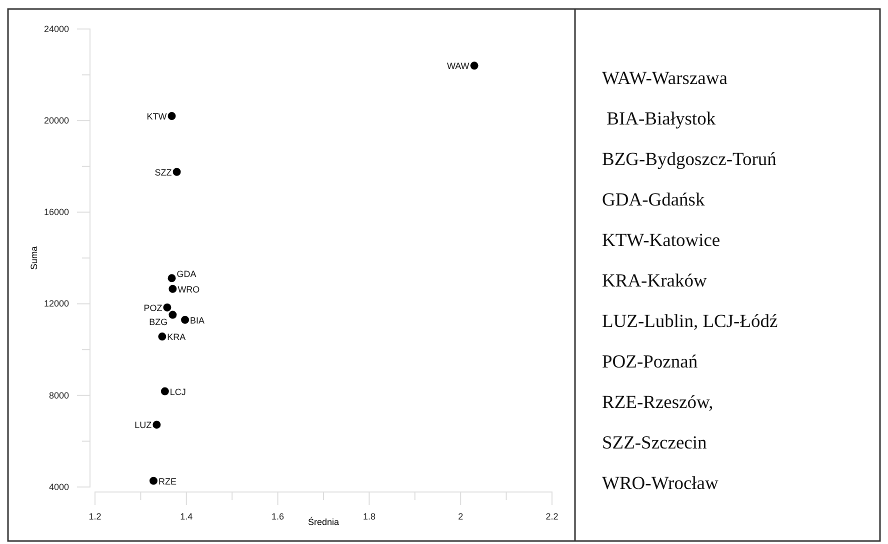  I want to click on y-tick-label: 8000, so click(58, 395).